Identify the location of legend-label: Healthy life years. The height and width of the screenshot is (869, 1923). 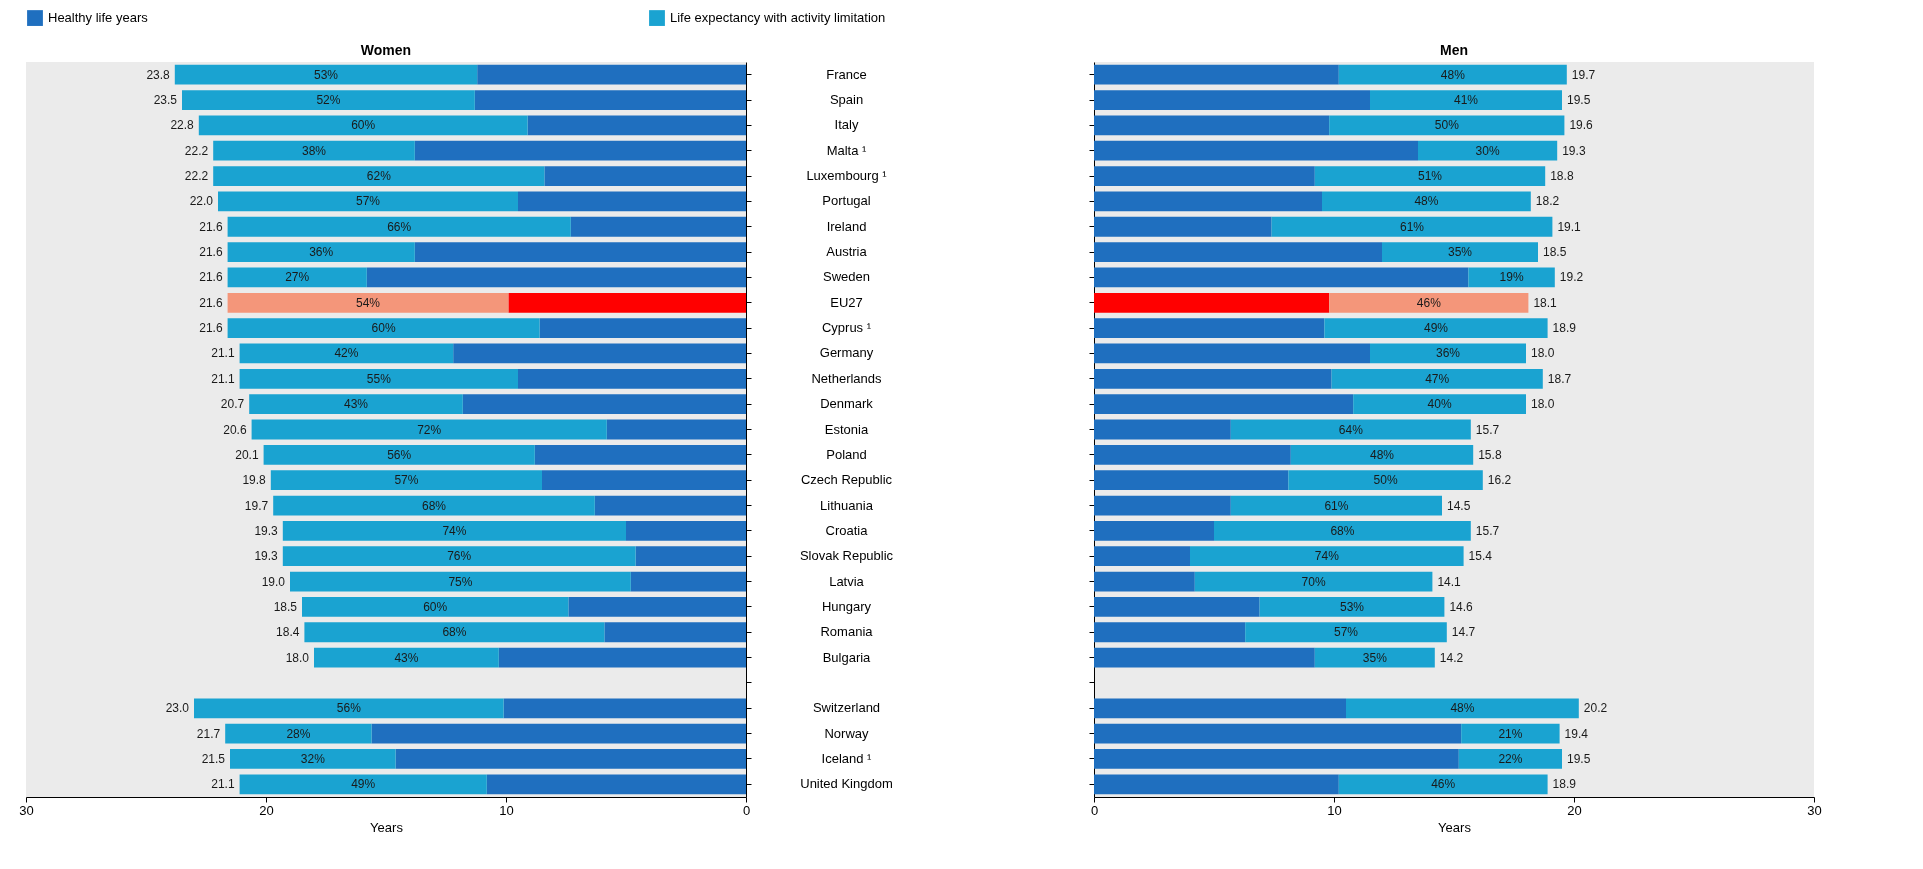
(98, 18).